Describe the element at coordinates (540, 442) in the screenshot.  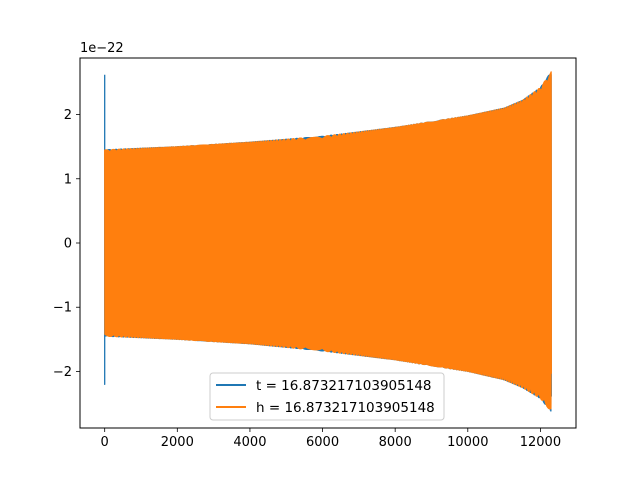
I see `x-tick-label: 12000` at that location.